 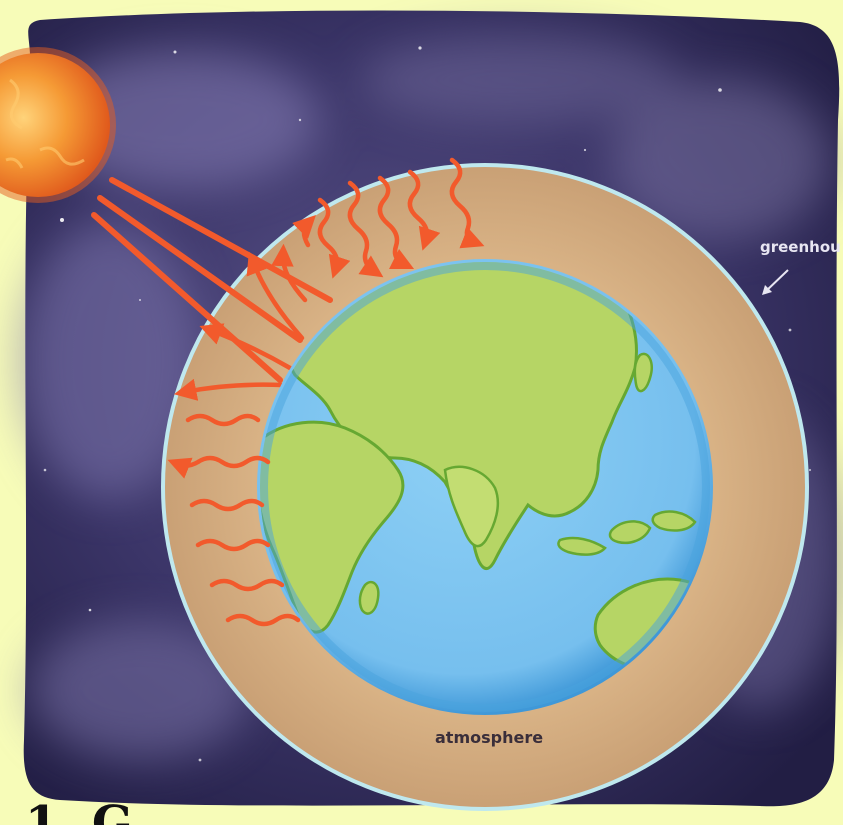 What do you see at coordinates (240, 322) in the screenshot?
I see `reflected-arrows` at bounding box center [240, 322].